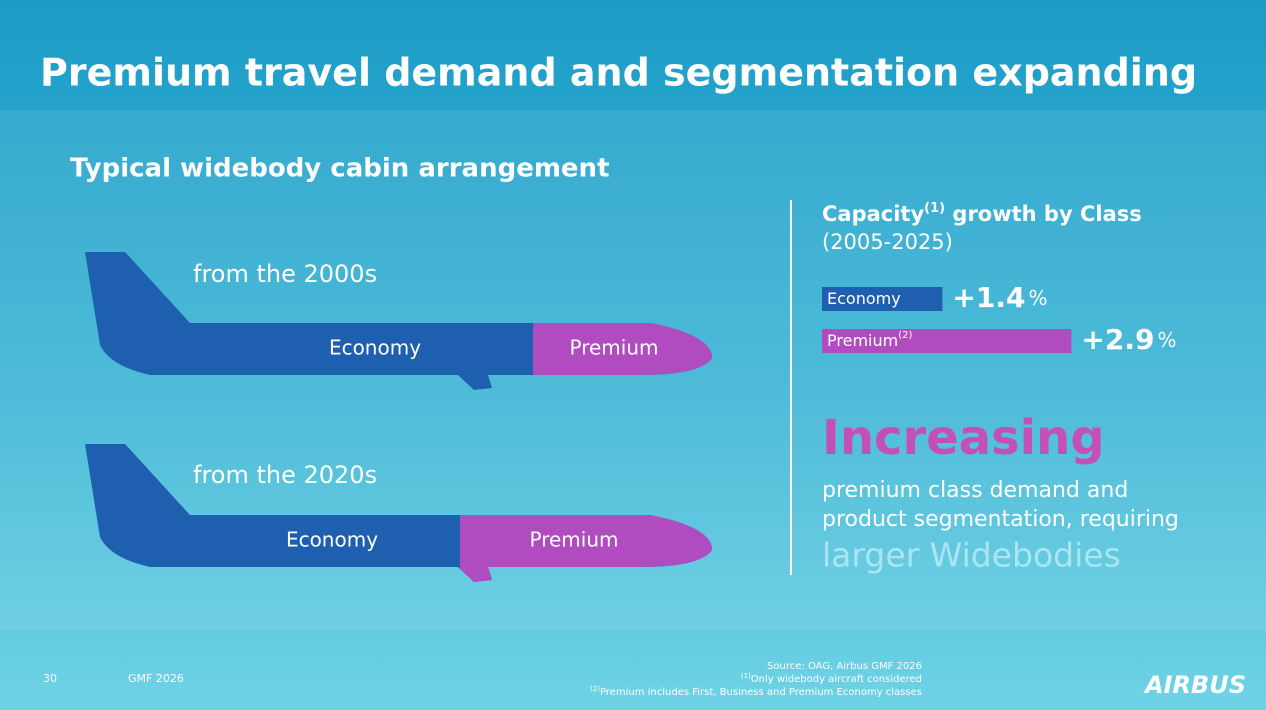  Describe the element at coordinates (156, 678) in the screenshot. I see `event: GMF 2026` at that location.